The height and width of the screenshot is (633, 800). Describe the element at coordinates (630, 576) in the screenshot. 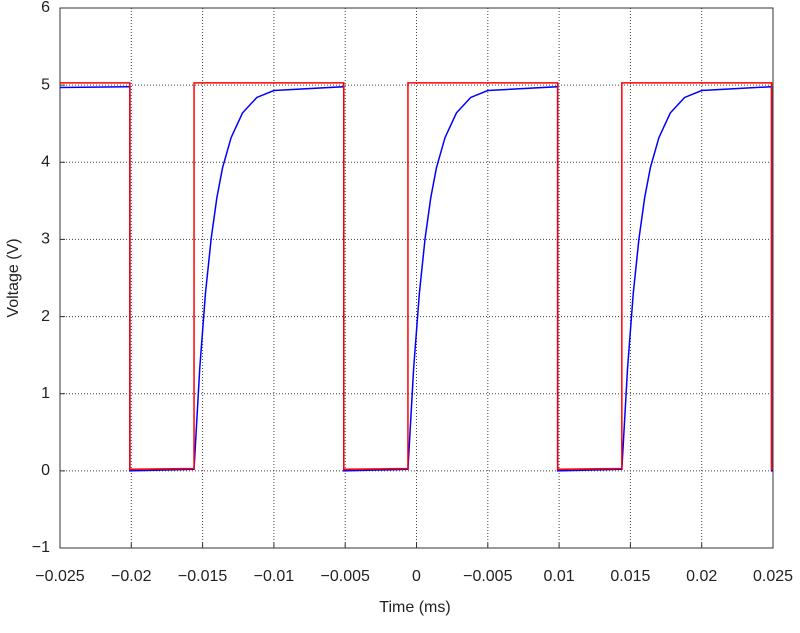

I see `x-tick-label: 0.015` at that location.